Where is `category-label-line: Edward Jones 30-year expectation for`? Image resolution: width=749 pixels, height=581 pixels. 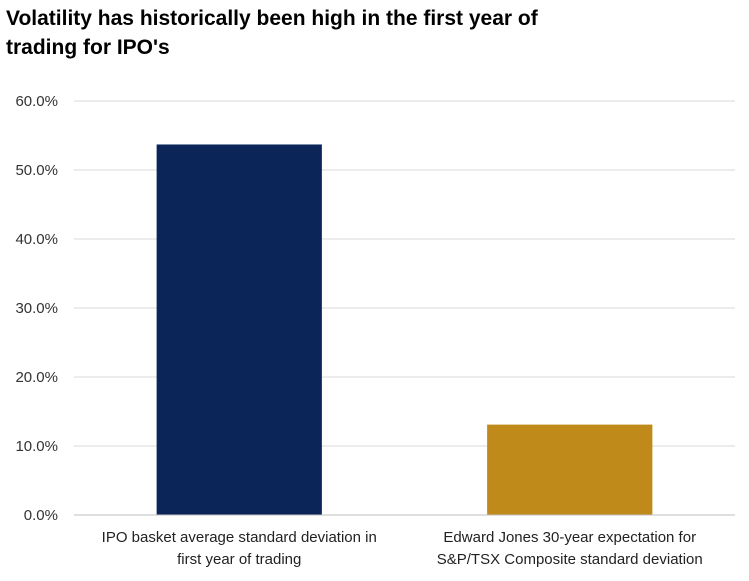 category-label-line: Edward Jones 30-year expectation for is located at coordinates (570, 537).